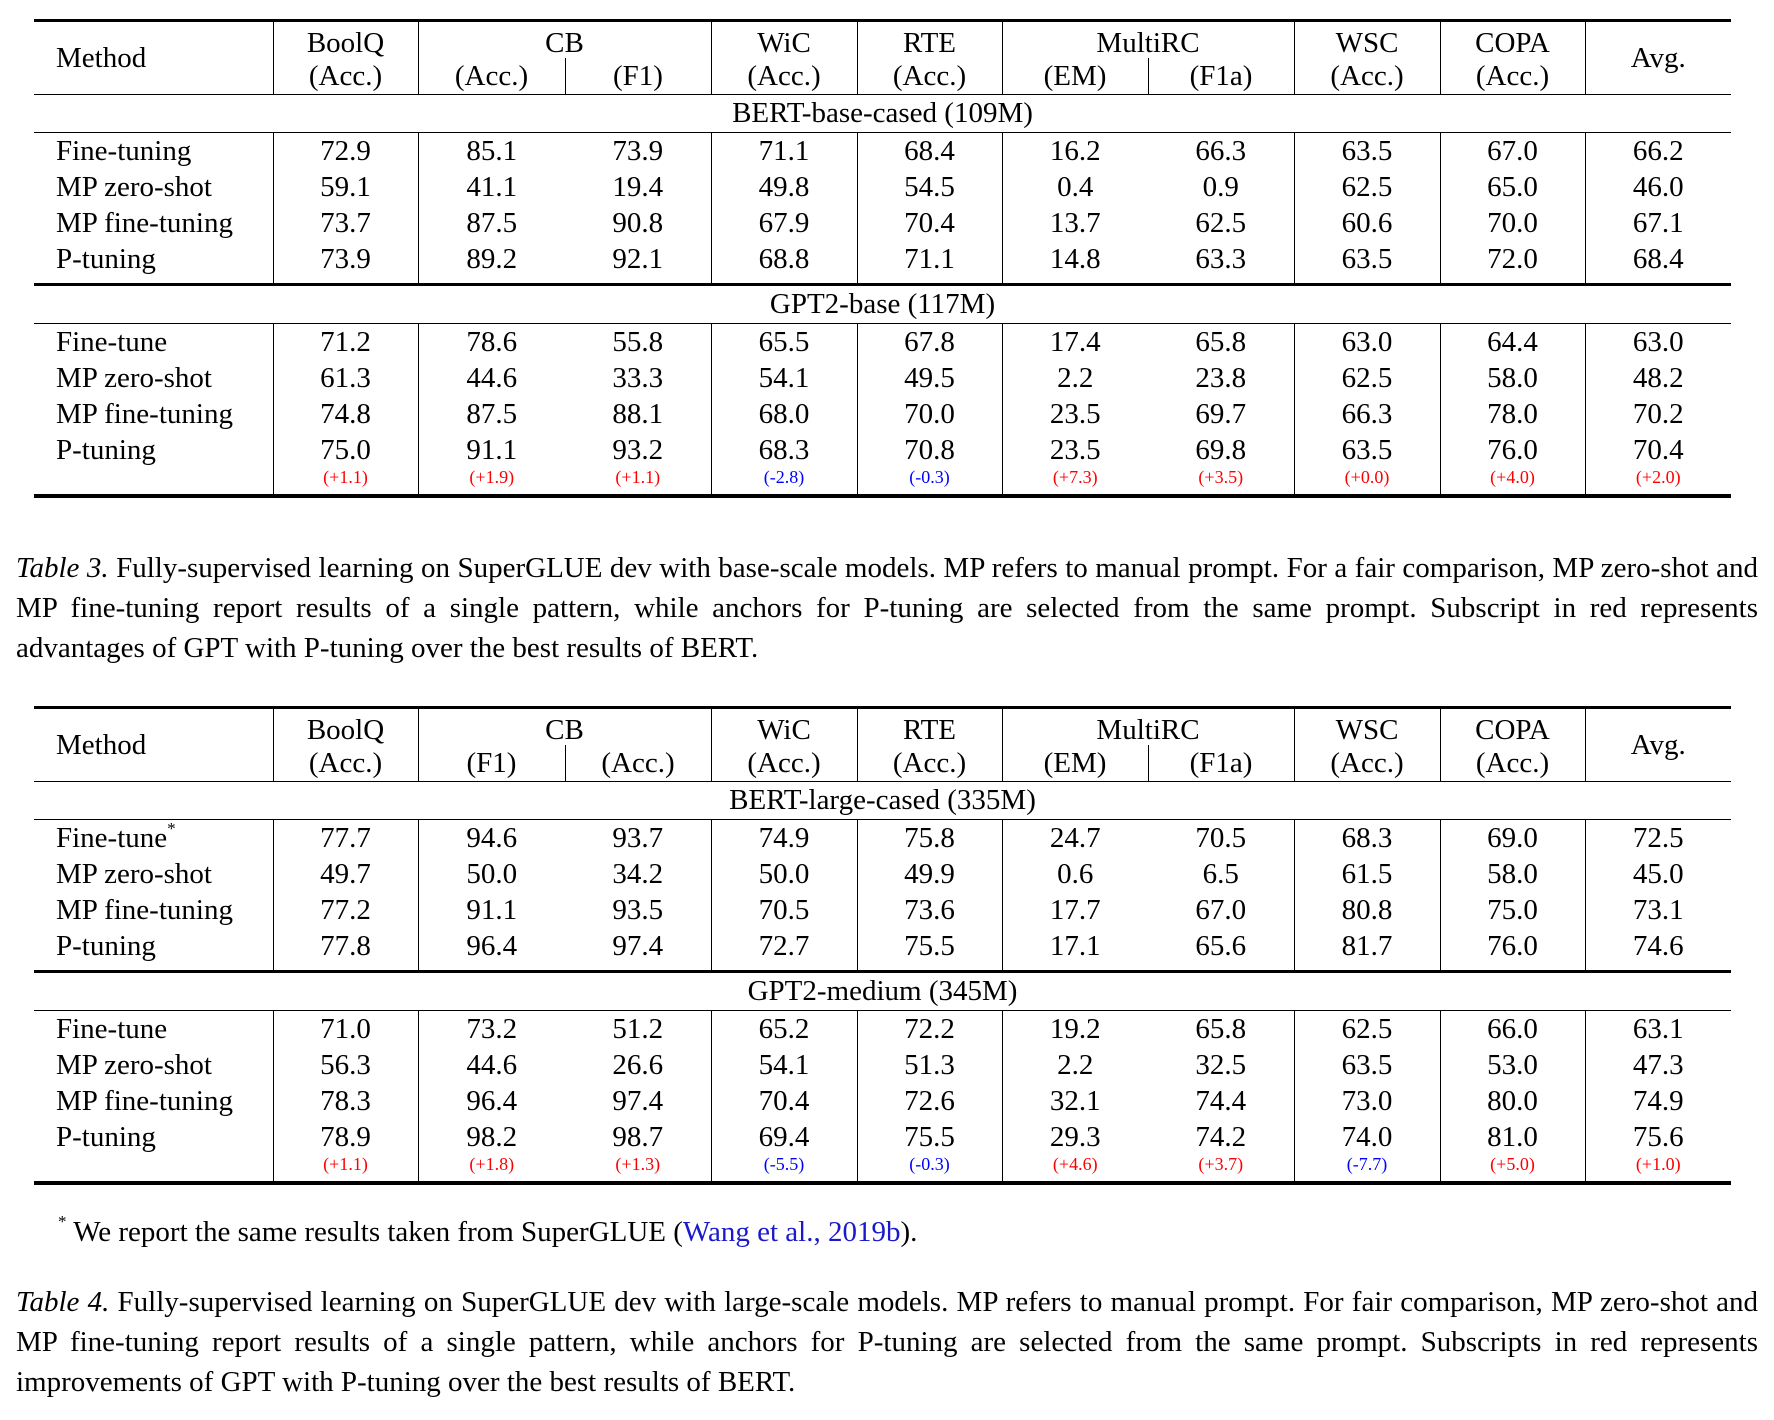 Image resolution: width=1774 pixels, height=1420 pixels. Describe the element at coordinates (346, 910) in the screenshot. I see `value-cell: 77.2` at that location.